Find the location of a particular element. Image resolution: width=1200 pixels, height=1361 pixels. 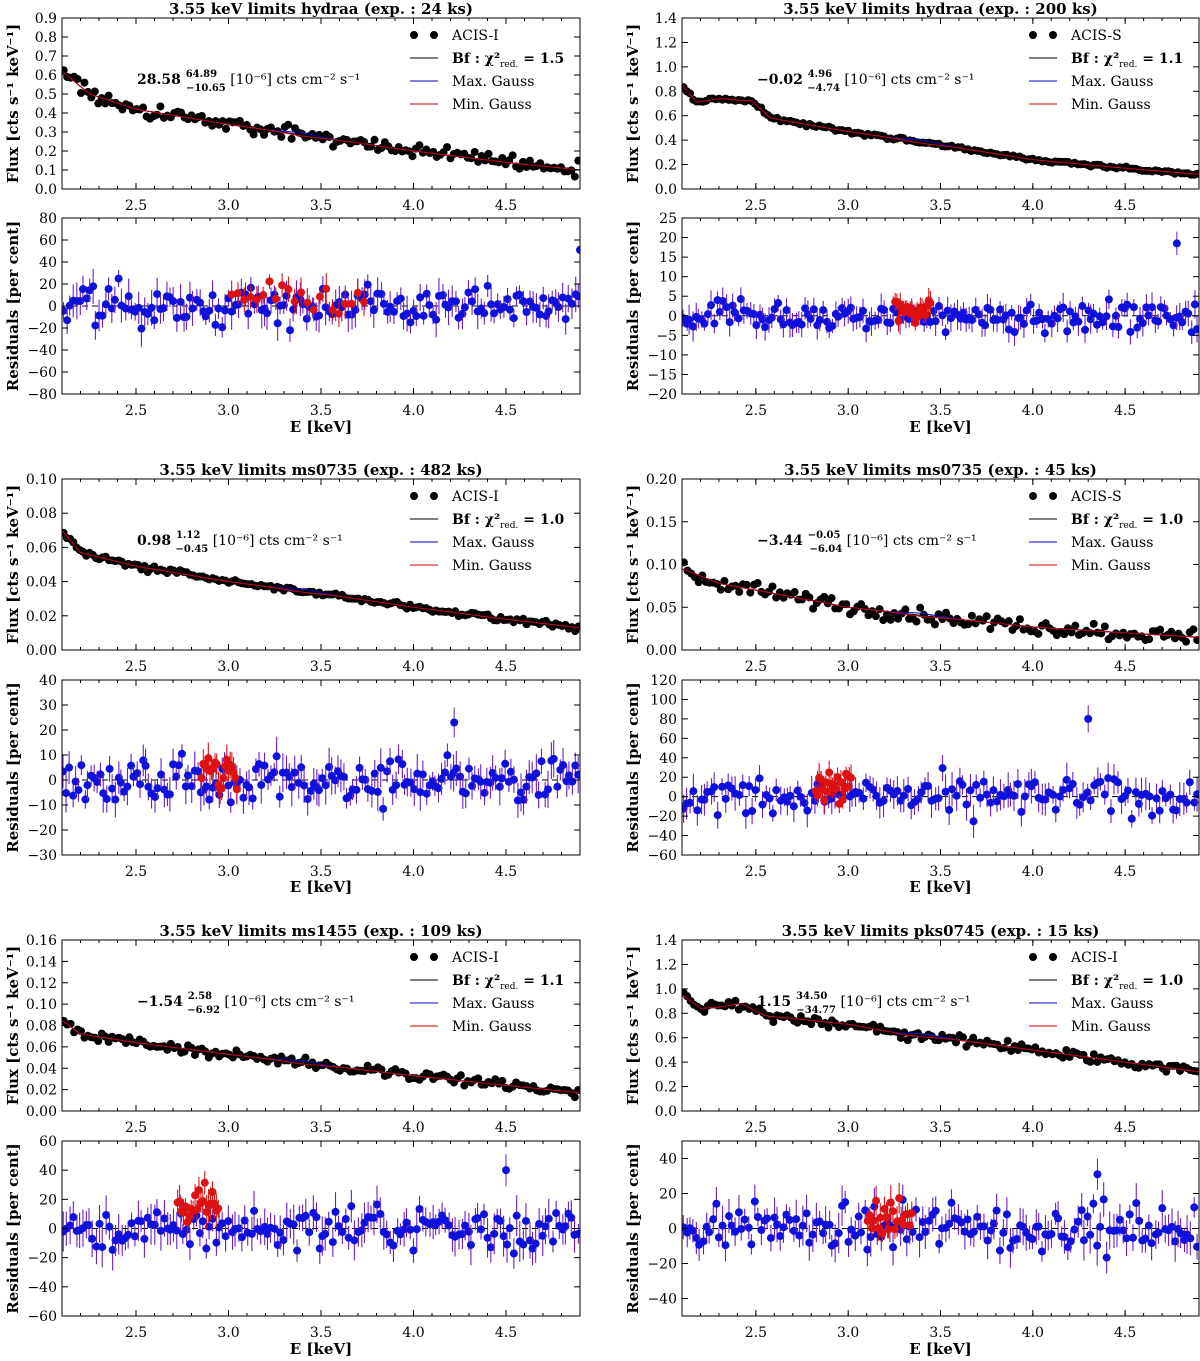

annotation-part: −10.65 is located at coordinates (206, 88).